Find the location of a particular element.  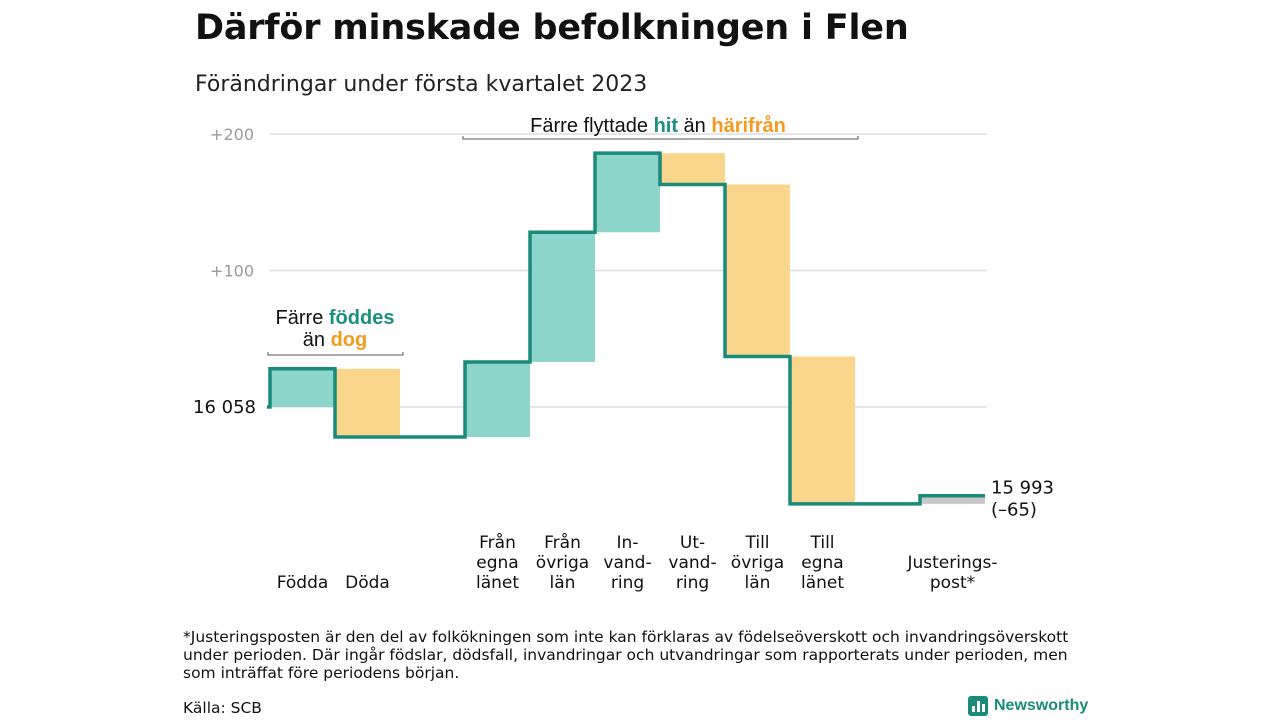

brand-name: Newsworthy is located at coordinates (1041, 705).